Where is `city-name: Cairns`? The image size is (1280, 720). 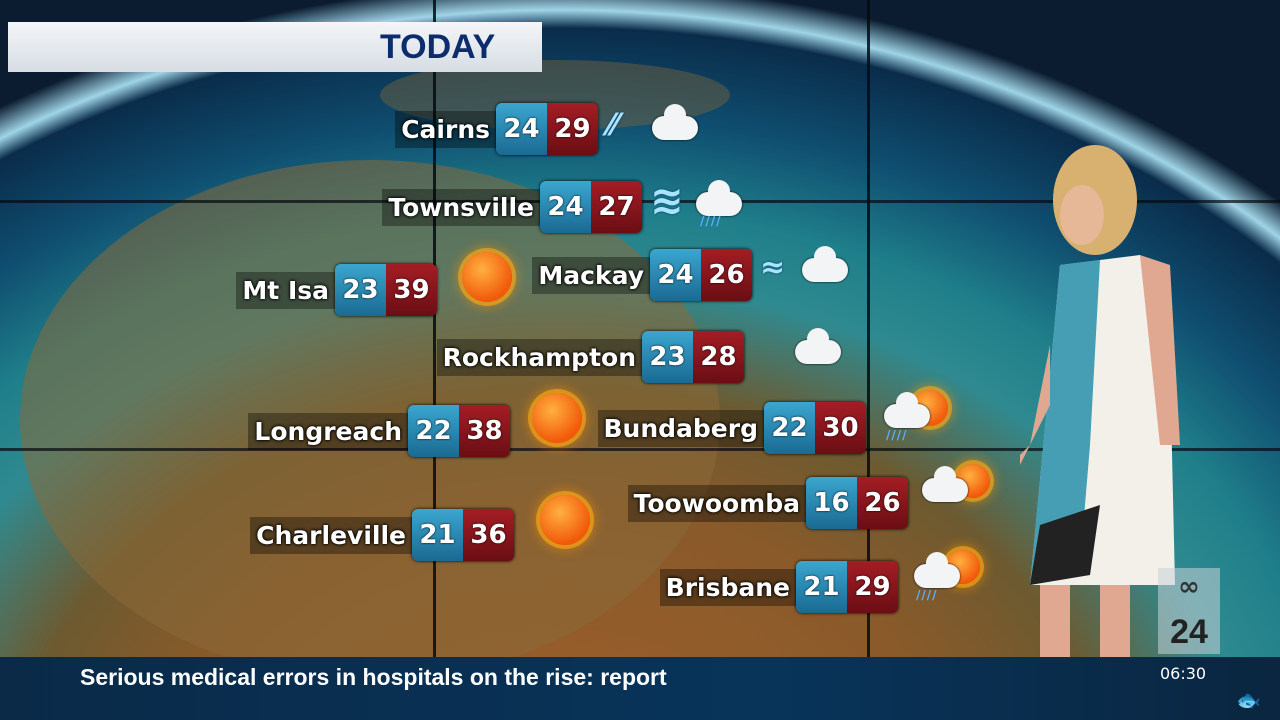
city-name: Cairns is located at coordinates (445, 129).